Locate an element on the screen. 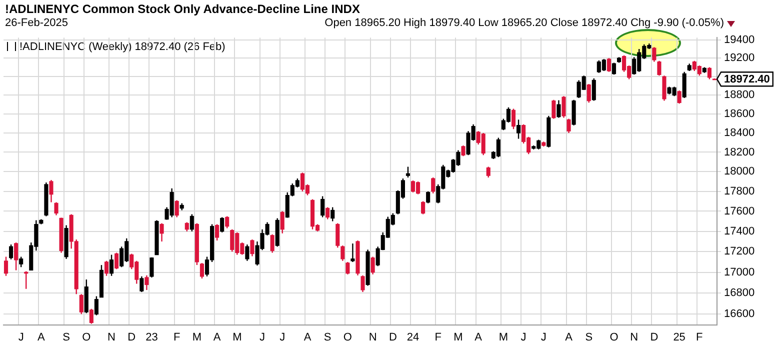 Image resolution: width=779 pixels, height=350 pixels. y-tick-label: 17200 is located at coordinates (739, 252).